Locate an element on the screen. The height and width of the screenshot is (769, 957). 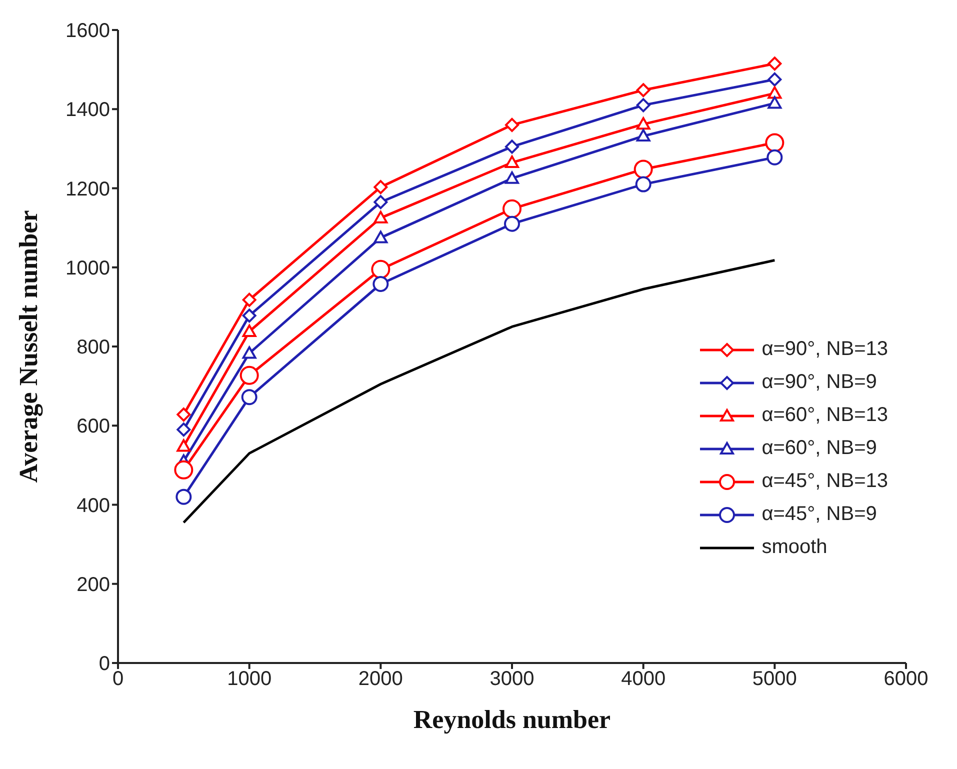
y-axis-title: Average Nusselt number is located at coordinates (29, 346).